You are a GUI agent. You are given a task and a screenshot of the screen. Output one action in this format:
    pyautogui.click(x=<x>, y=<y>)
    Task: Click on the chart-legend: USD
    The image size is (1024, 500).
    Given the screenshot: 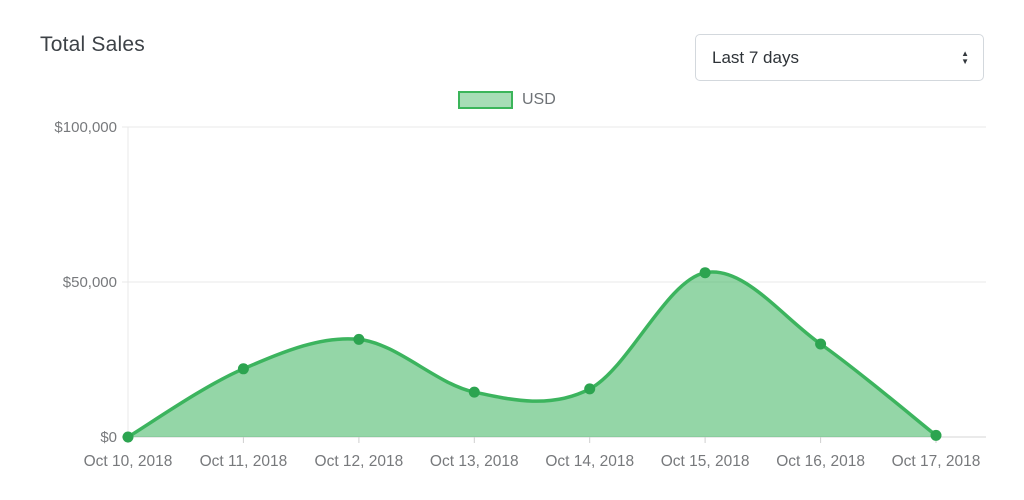 What is the action you would take?
    pyautogui.click(x=507, y=100)
    